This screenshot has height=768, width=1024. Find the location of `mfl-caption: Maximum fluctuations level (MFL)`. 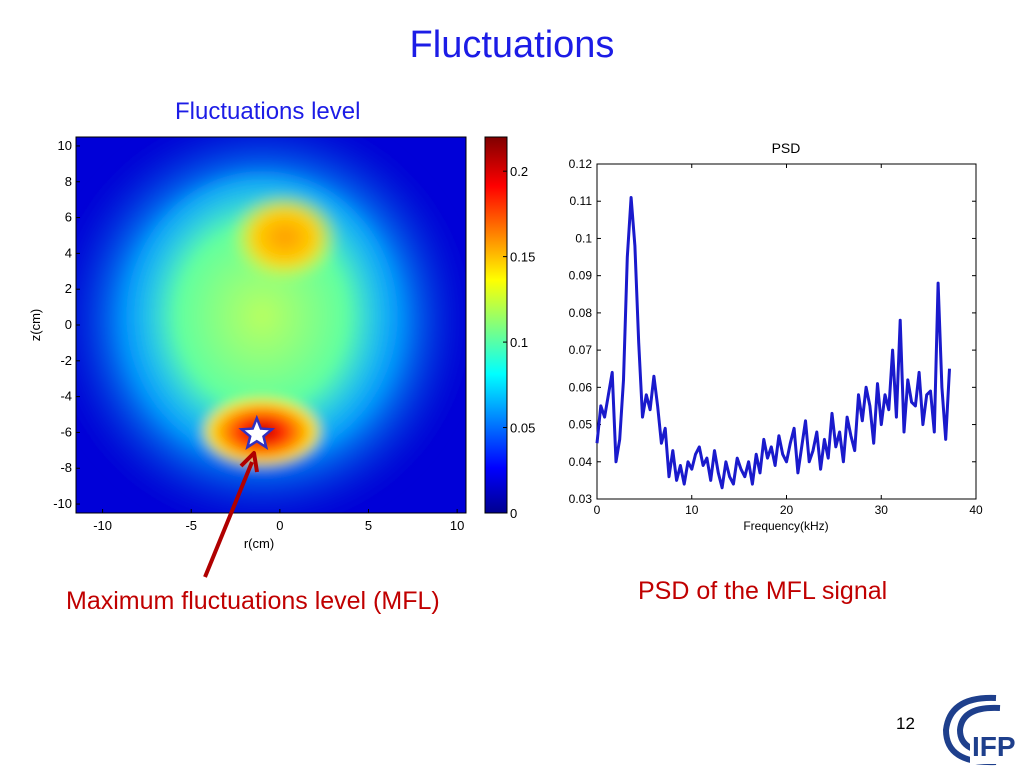

mfl-caption: Maximum fluctuations level (MFL) is located at coordinates (253, 601).